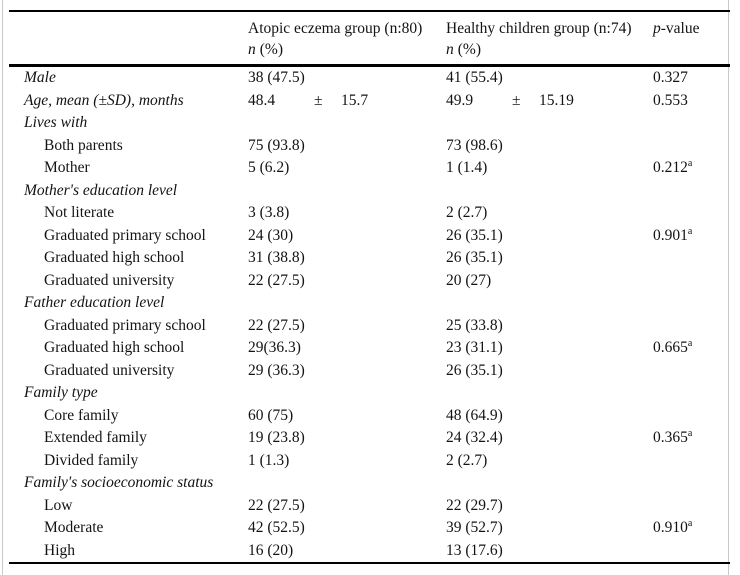  Describe the element at coordinates (691, 38) in the screenshot. I see `header-pvalue-cell: p-value` at that location.